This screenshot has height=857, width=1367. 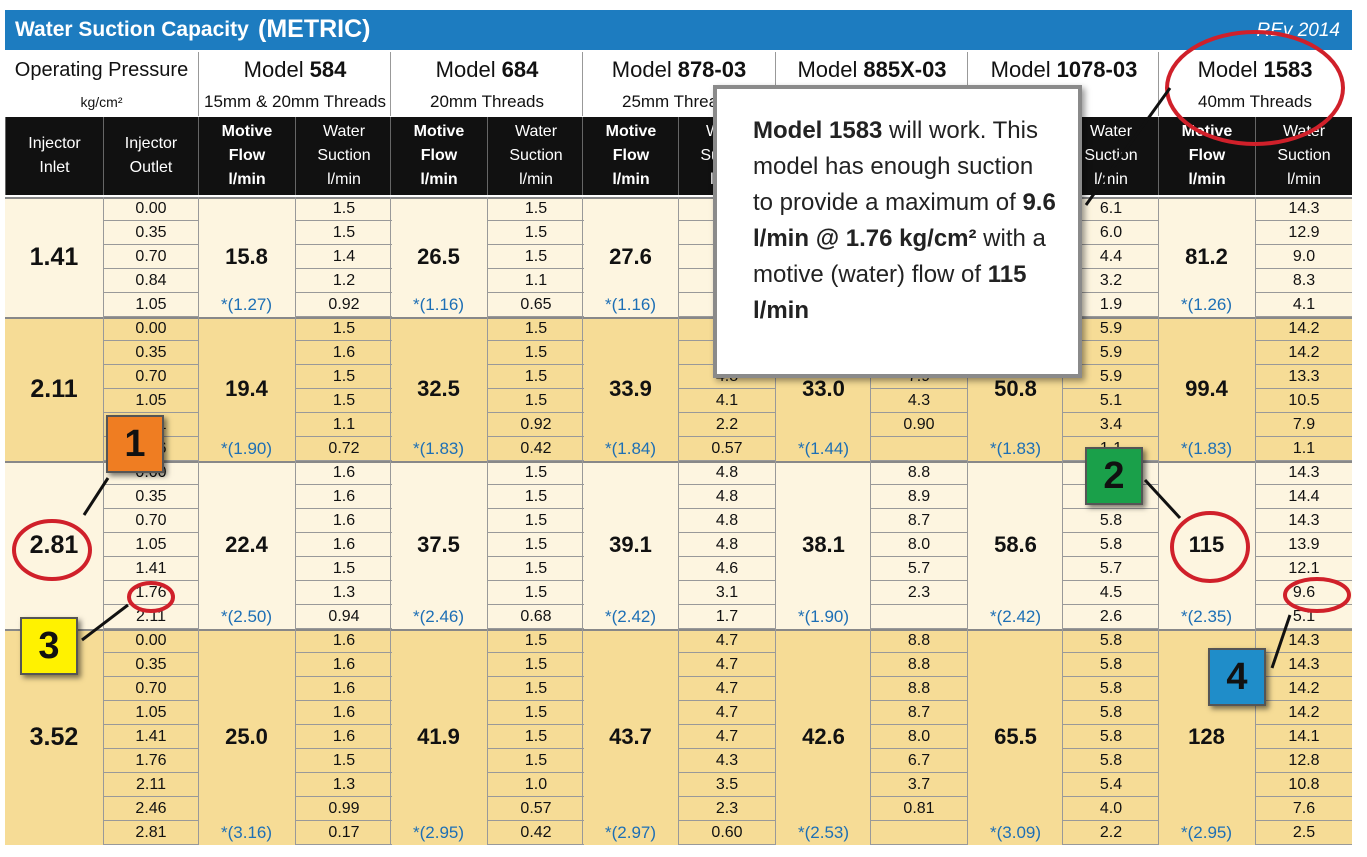 What do you see at coordinates (1097, 69) in the screenshot?
I see `model-number: 1078-03` at bounding box center [1097, 69].